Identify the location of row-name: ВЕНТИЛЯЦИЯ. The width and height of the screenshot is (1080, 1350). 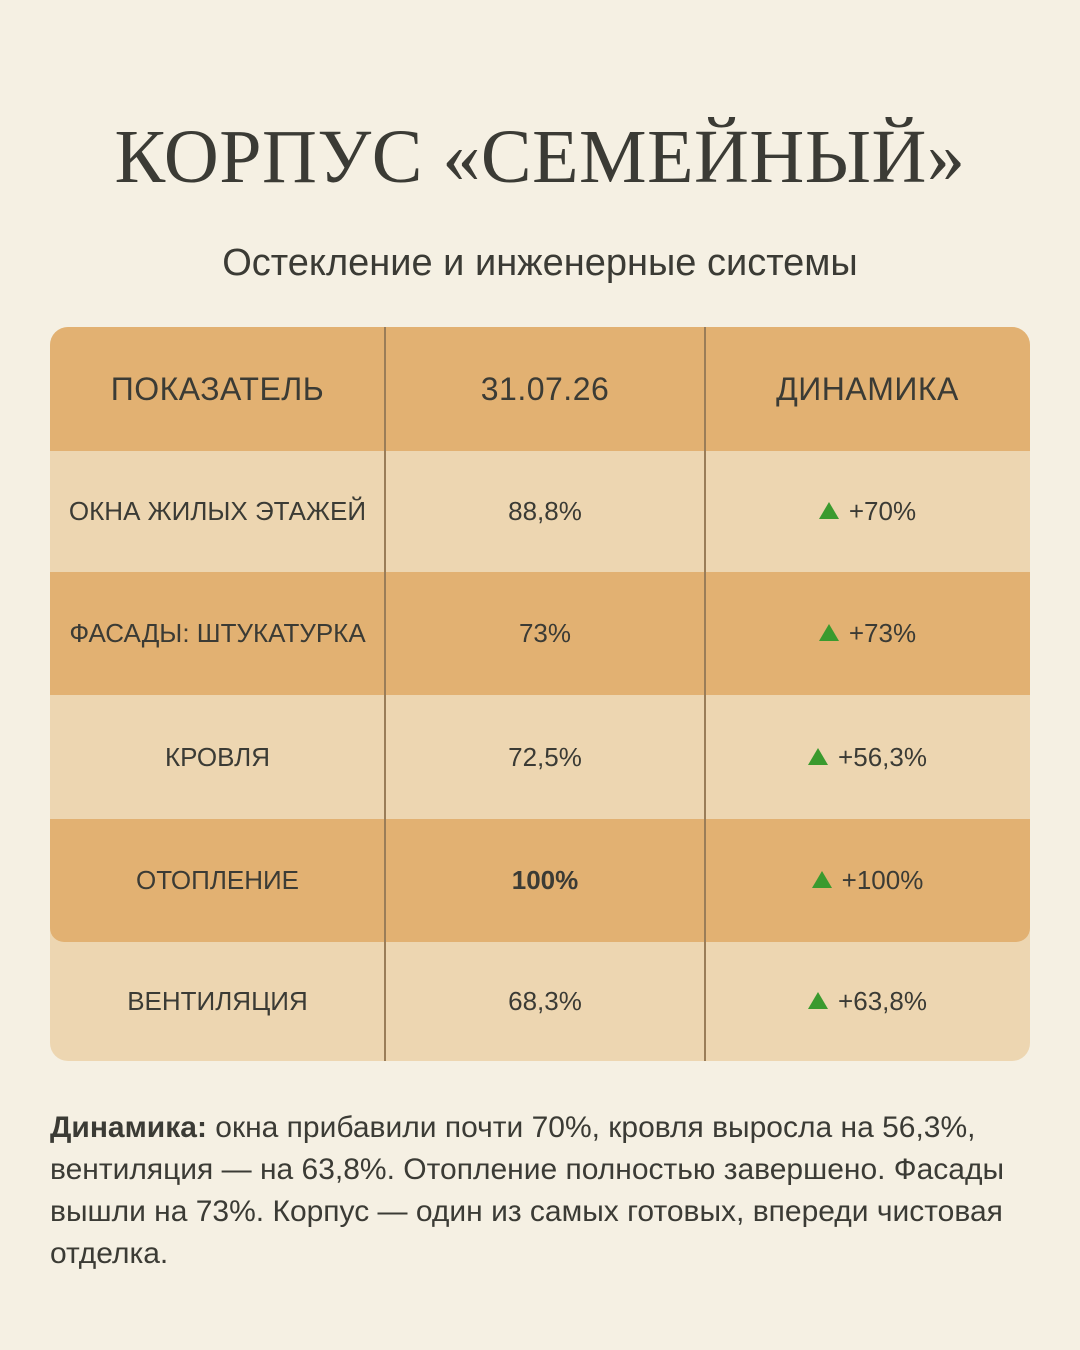
(217, 1001).